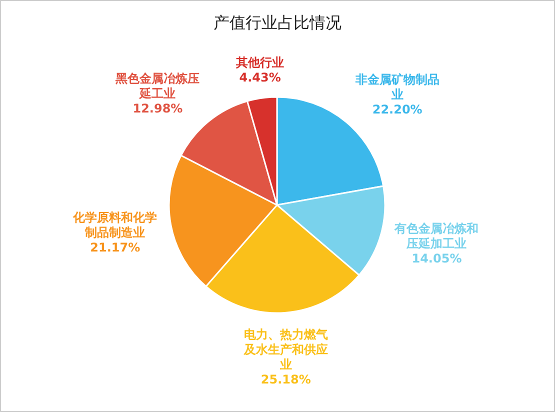 This screenshot has width=555, height=412. Describe the element at coordinates (278, 22) in the screenshot. I see `chart-title: 产值行业占比情况` at that location.